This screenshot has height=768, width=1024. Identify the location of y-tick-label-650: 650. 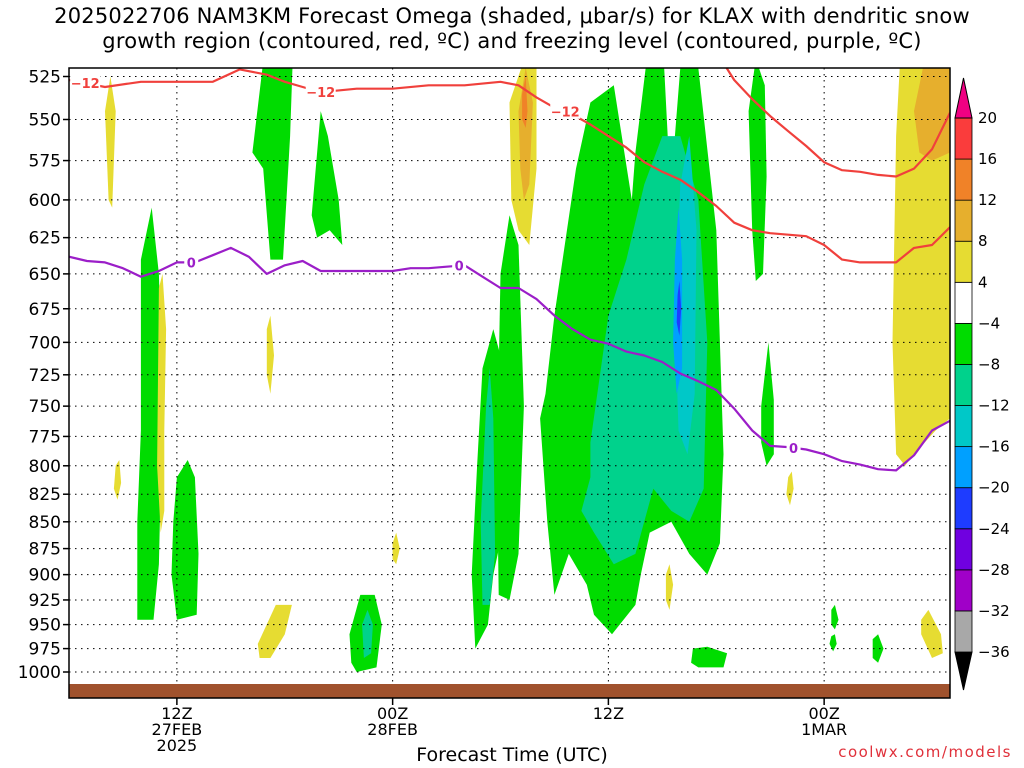
(45, 275).